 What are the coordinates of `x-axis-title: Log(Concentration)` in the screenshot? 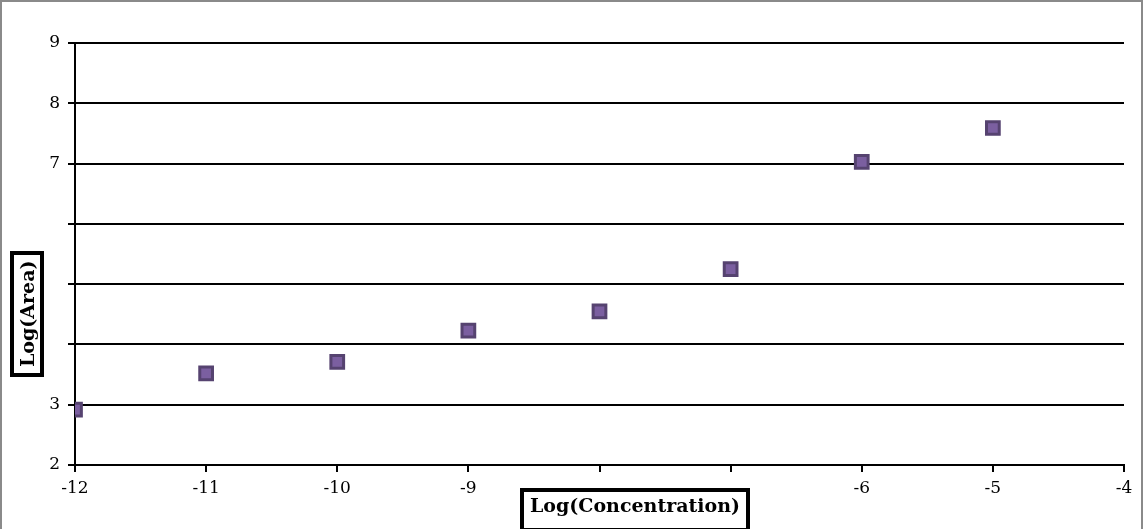 It's located at (635, 508).